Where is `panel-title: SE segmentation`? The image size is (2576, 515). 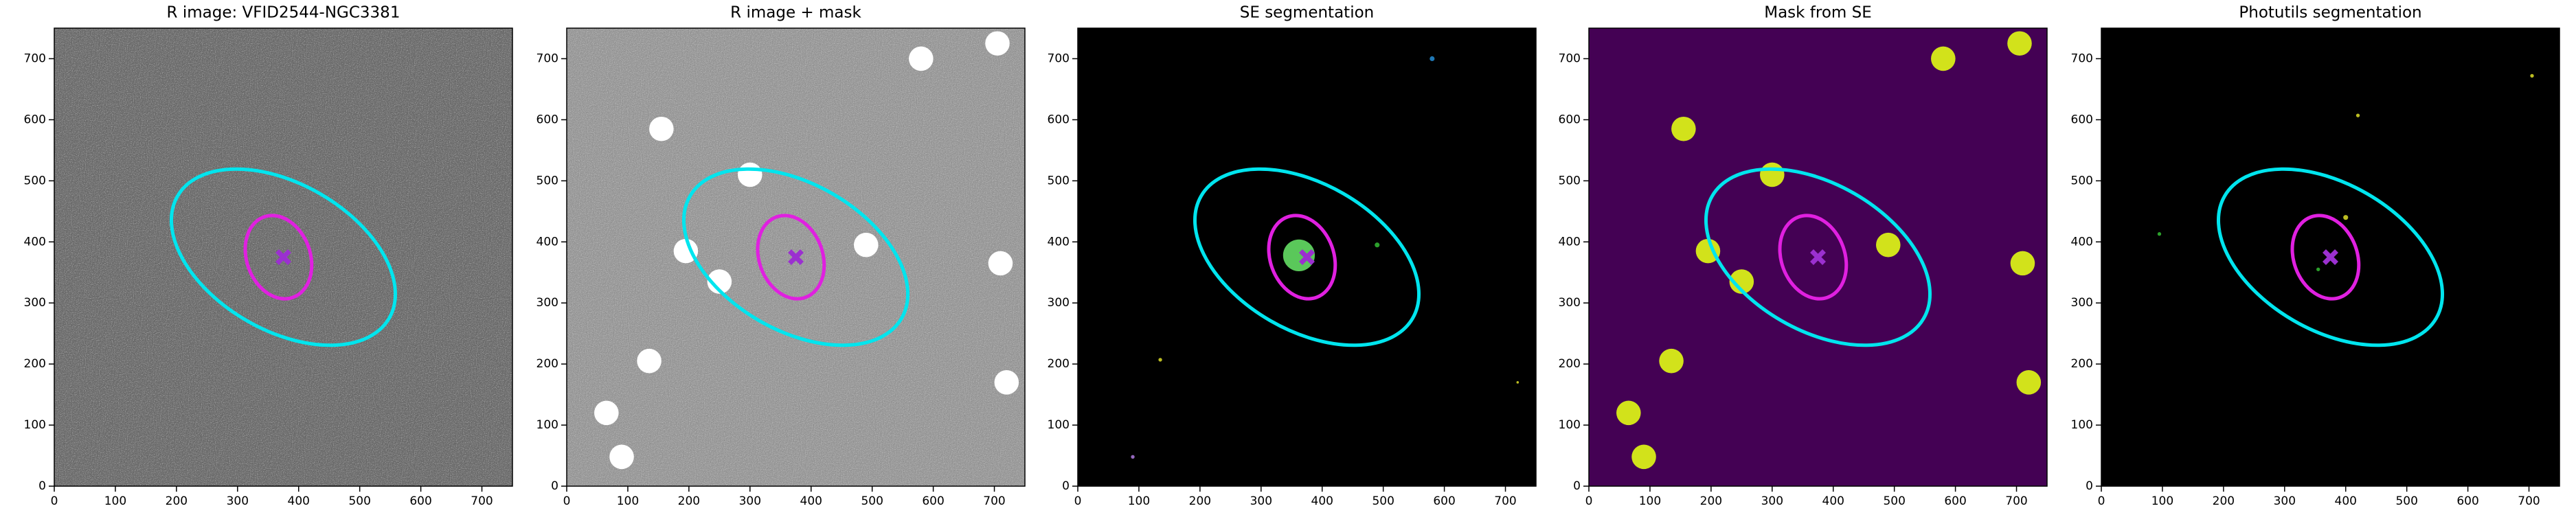
panel-title: SE segmentation is located at coordinates (1307, 13).